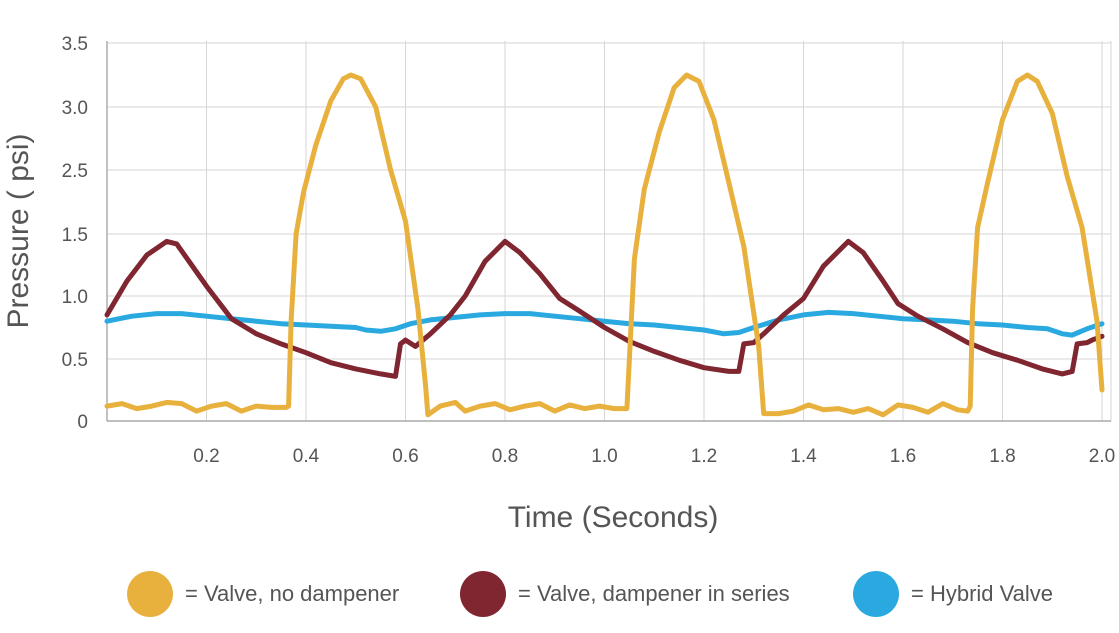 The height and width of the screenshot is (633, 1119). I want to click on x-tick-label: 1.2, so click(704, 456).